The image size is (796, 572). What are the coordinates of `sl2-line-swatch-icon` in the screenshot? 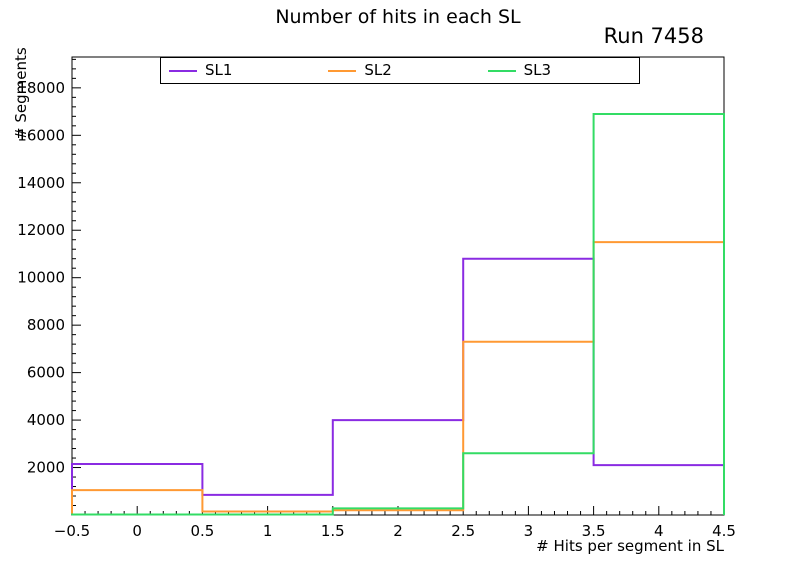 It's located at (342, 70).